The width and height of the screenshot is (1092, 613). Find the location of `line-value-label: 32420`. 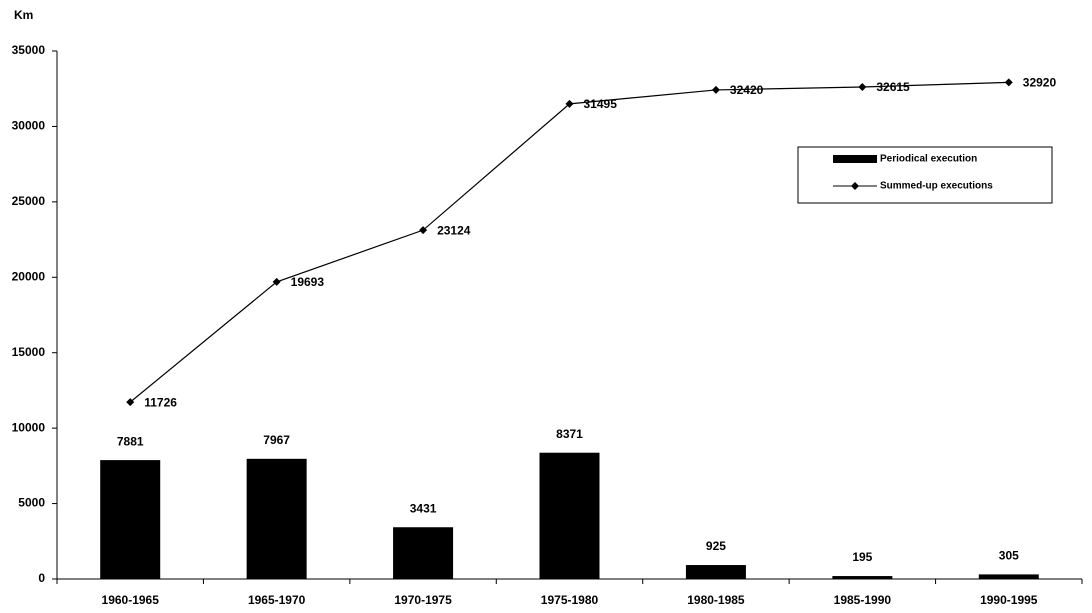

line-value-label: 32420 is located at coordinates (747, 90).